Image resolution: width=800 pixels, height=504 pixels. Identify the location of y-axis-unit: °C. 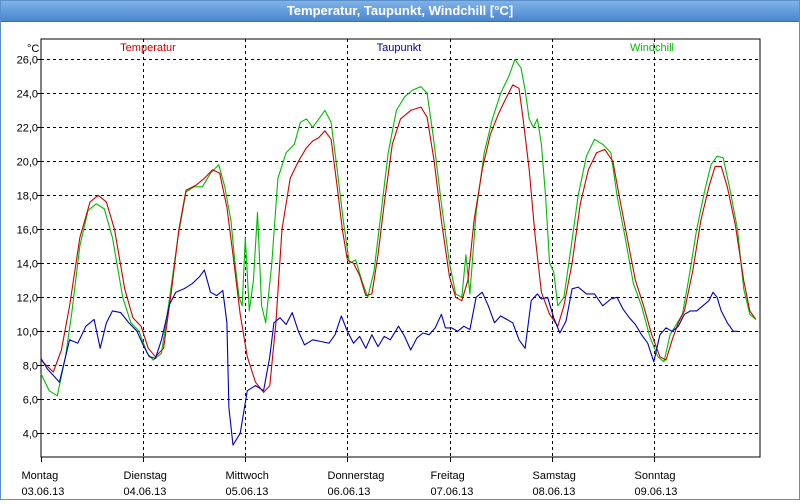
(33, 49).